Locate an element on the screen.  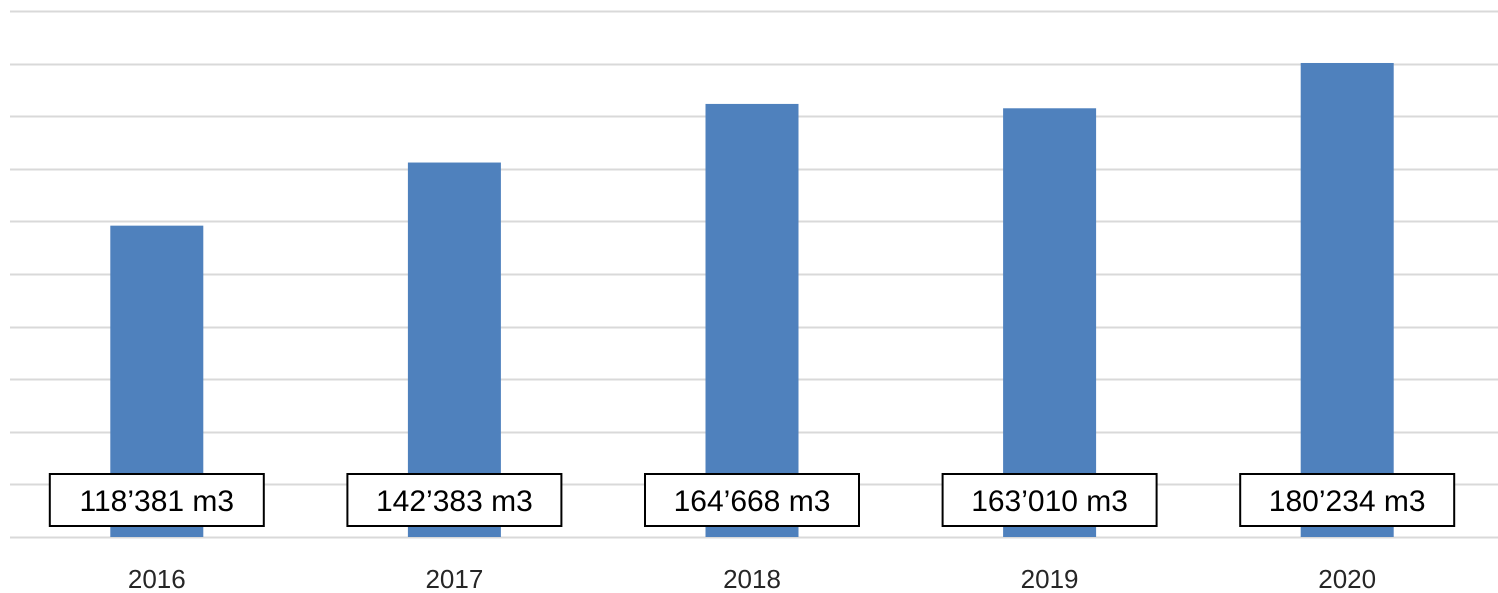
x-tick-label: 2020 is located at coordinates (1347, 578).